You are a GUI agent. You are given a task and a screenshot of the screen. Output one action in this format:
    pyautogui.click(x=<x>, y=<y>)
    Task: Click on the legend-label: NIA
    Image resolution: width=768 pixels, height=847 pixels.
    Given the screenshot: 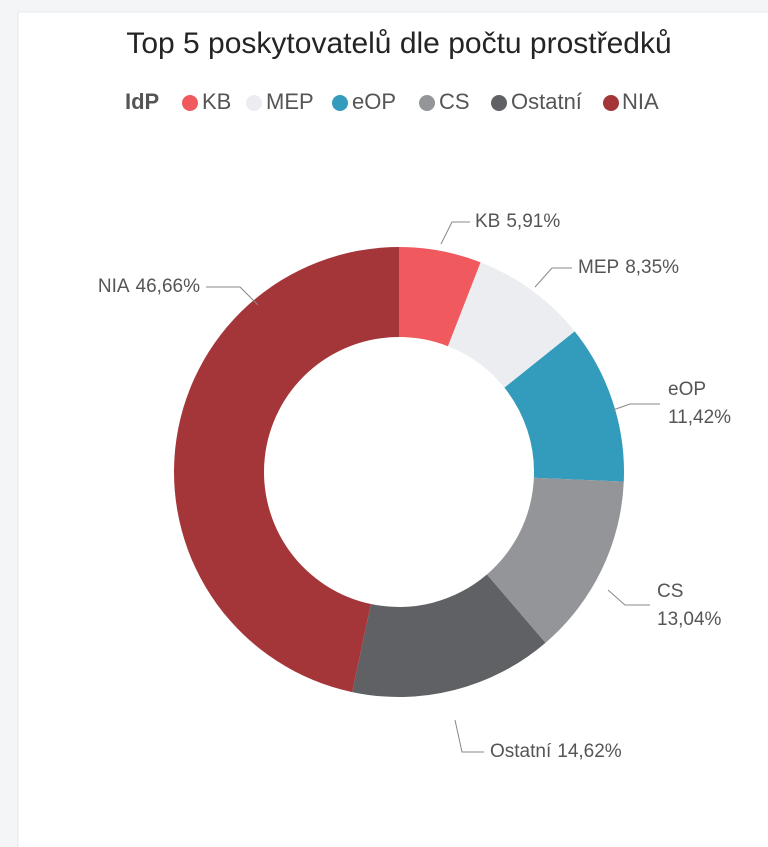 What is the action you would take?
    pyautogui.click(x=640, y=101)
    